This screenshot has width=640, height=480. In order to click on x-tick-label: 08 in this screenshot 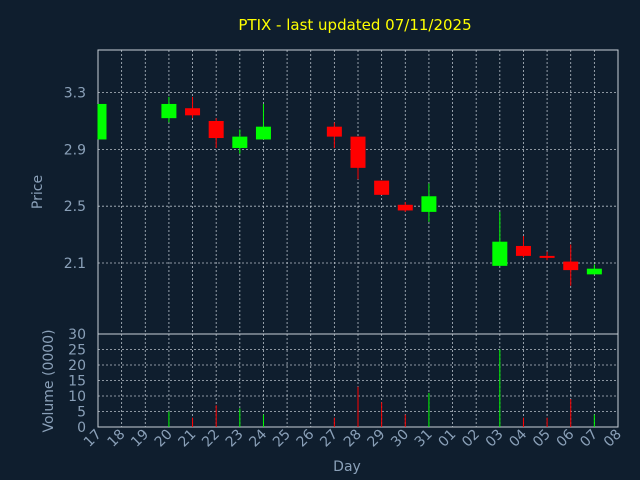, I will do `click(613, 439)`.